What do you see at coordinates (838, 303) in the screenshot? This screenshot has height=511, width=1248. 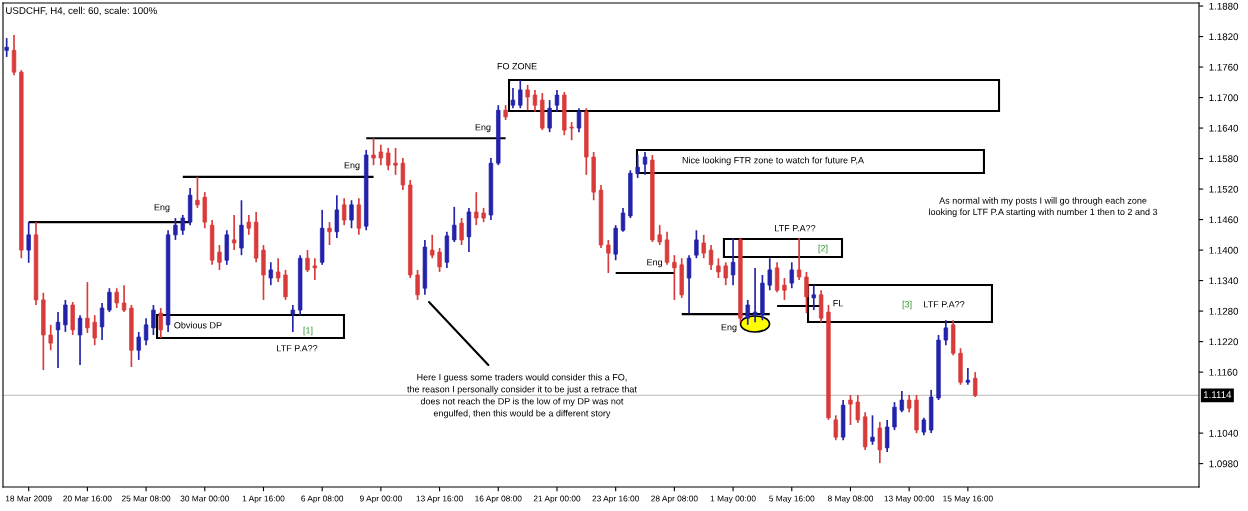 I see `annotation: FL` at bounding box center [838, 303].